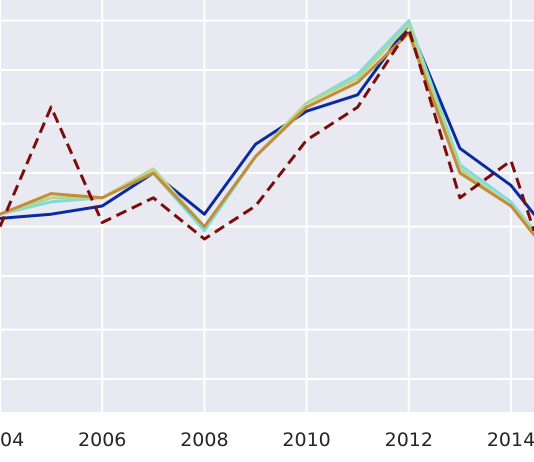  Describe the element at coordinates (306, 440) in the screenshot. I see `x-tick-label-2010: 2010` at that location.